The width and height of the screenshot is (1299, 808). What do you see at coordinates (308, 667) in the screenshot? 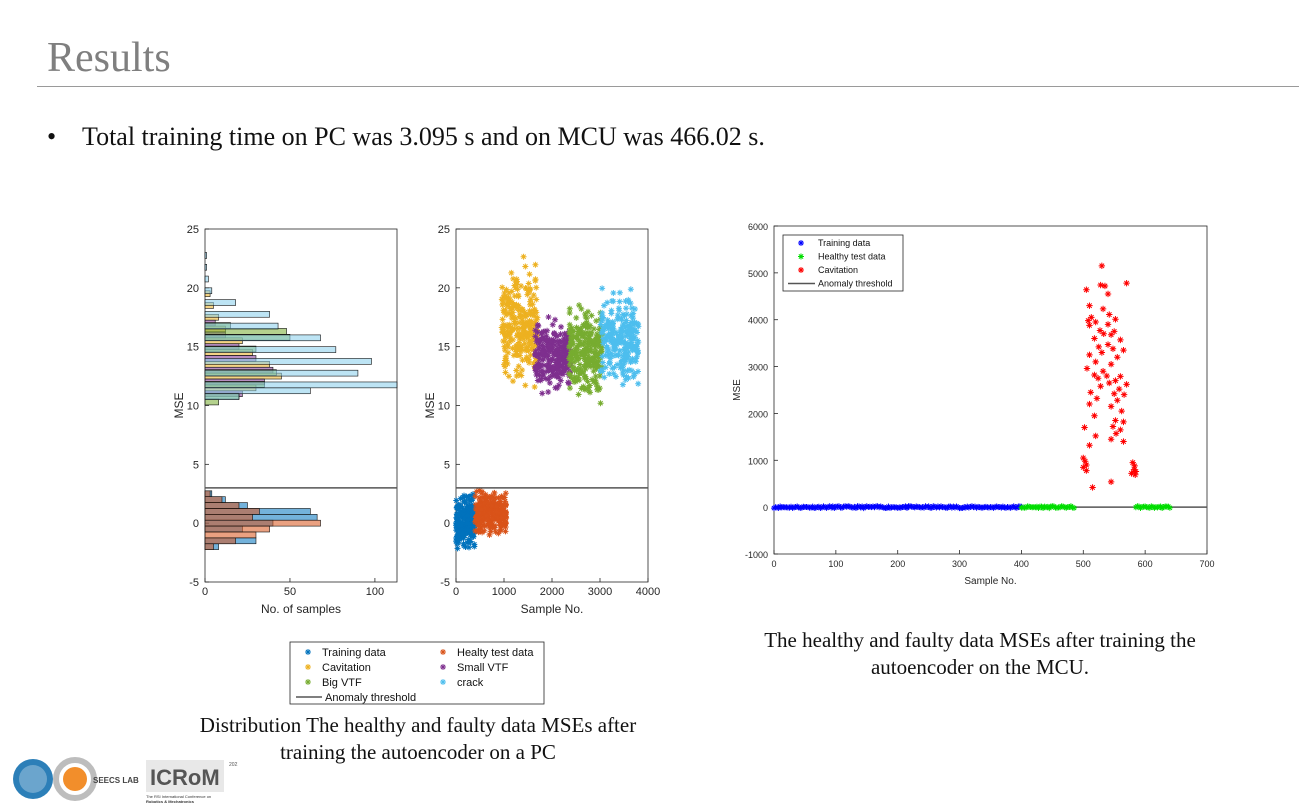
I see `legend-marker` at bounding box center [308, 667].